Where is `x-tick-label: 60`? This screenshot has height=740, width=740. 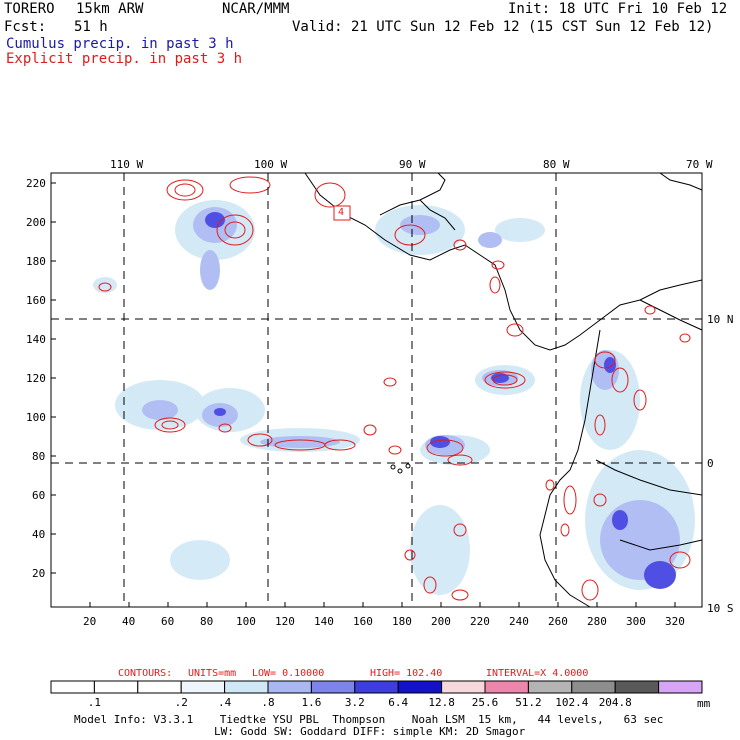
x-tick-label: 60 is located at coordinates (168, 621).